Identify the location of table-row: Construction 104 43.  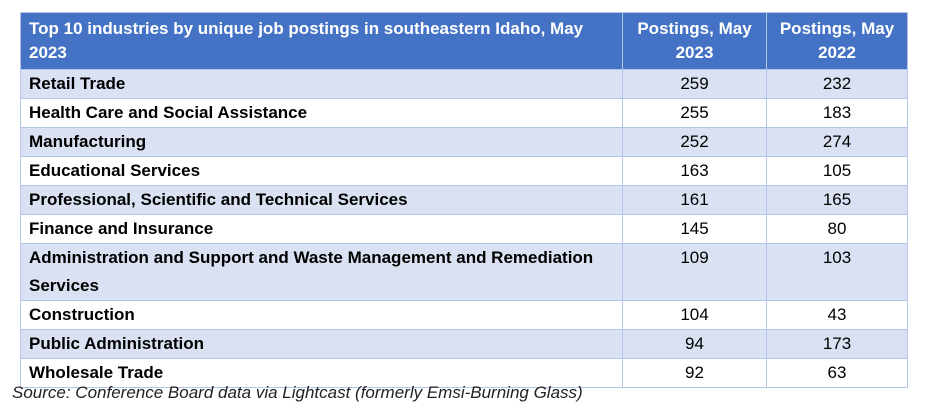
(464, 315).